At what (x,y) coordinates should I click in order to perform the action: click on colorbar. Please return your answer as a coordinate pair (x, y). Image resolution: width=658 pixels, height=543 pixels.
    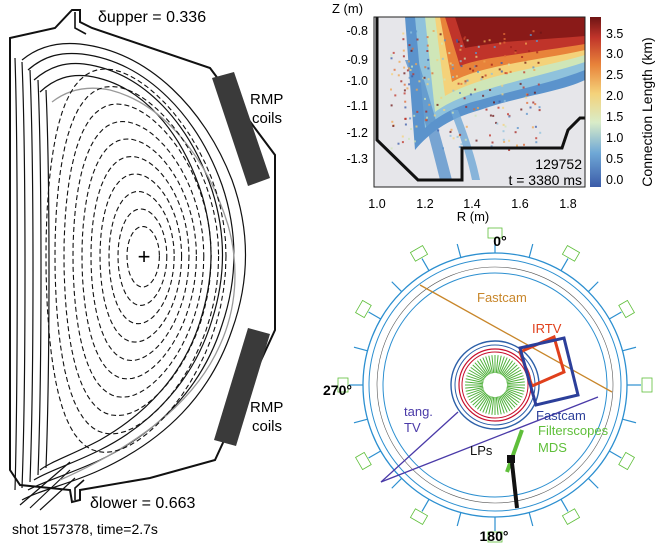
    Looking at the image, I should click on (595, 102).